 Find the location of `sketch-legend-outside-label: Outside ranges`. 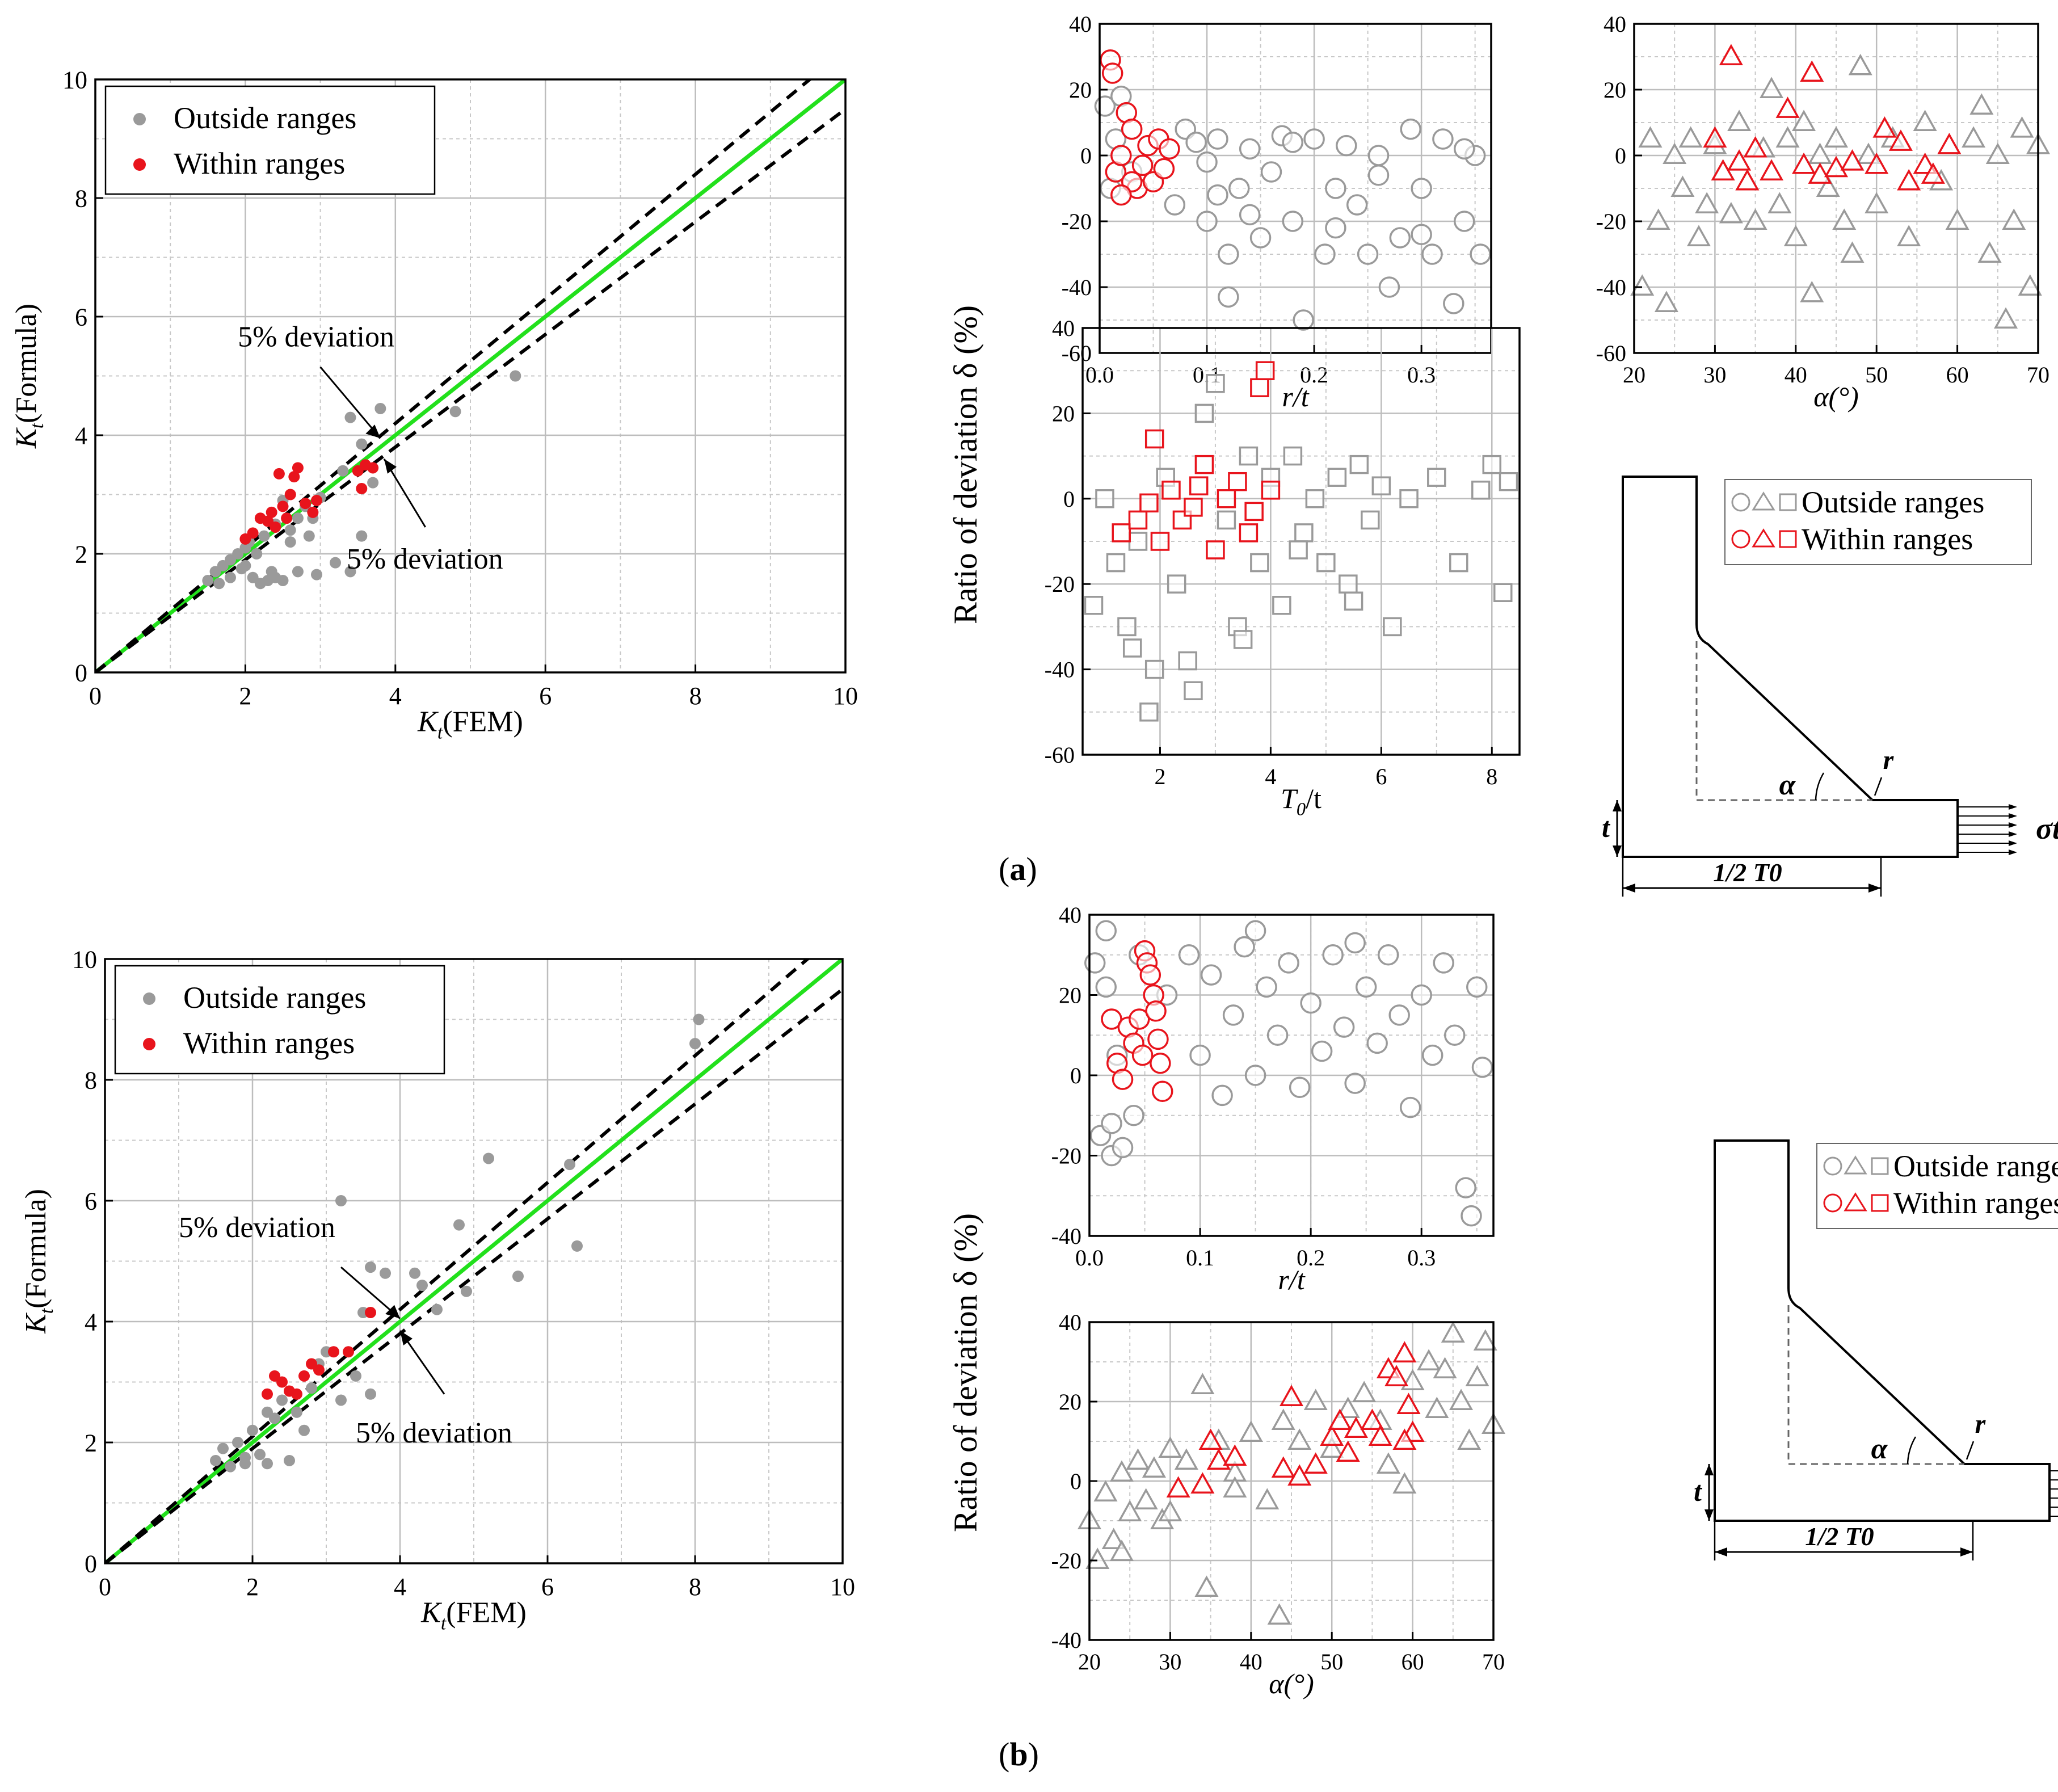

sketch-legend-outside-label: Outside ranges is located at coordinates (1893, 502).